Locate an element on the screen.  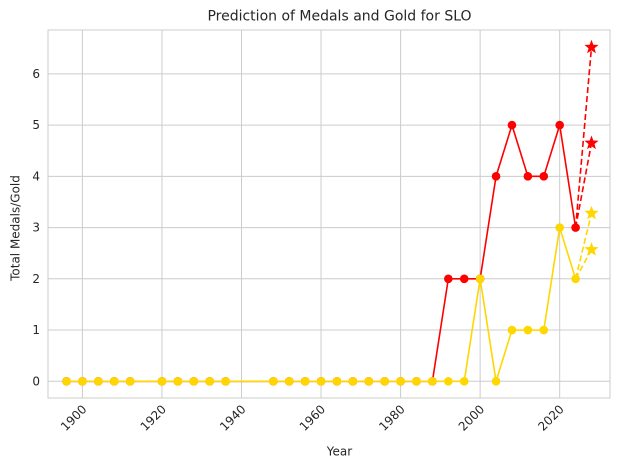
x-tick-label: 1940 is located at coordinates (232, 417).